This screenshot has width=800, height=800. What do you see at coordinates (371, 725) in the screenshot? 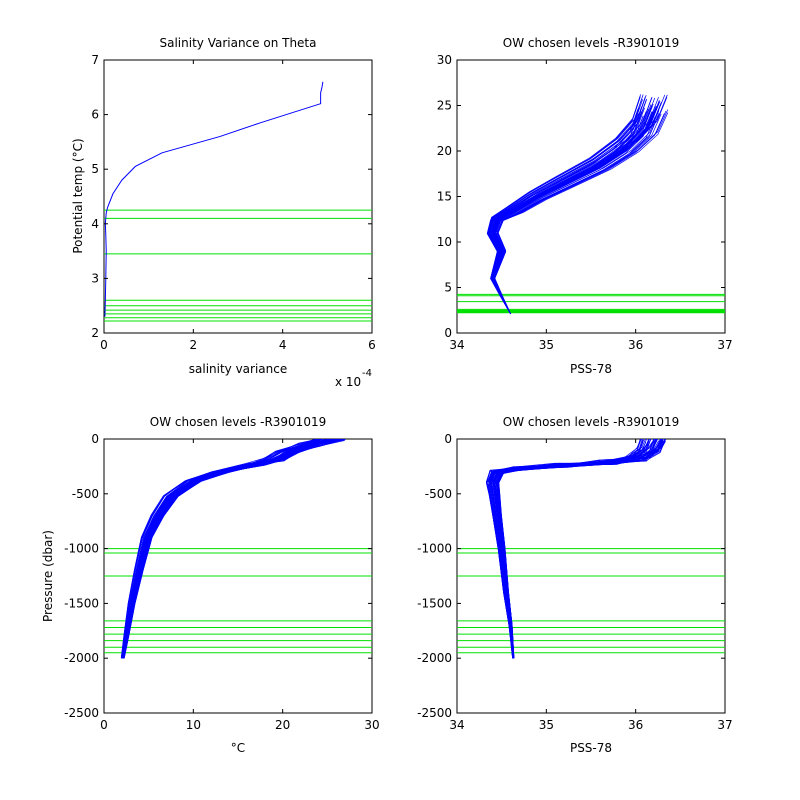
I see `x-tick-label: 30` at bounding box center [371, 725].